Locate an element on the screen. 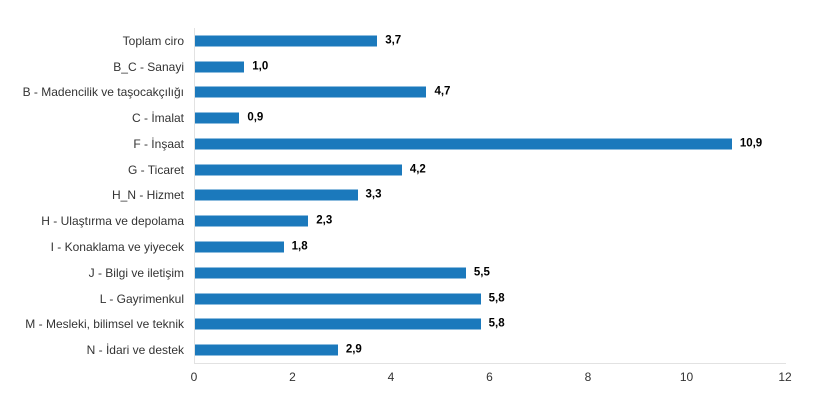 Image resolution: width=816 pixels, height=410 pixels. bar-row: 1,0 is located at coordinates (490, 67).